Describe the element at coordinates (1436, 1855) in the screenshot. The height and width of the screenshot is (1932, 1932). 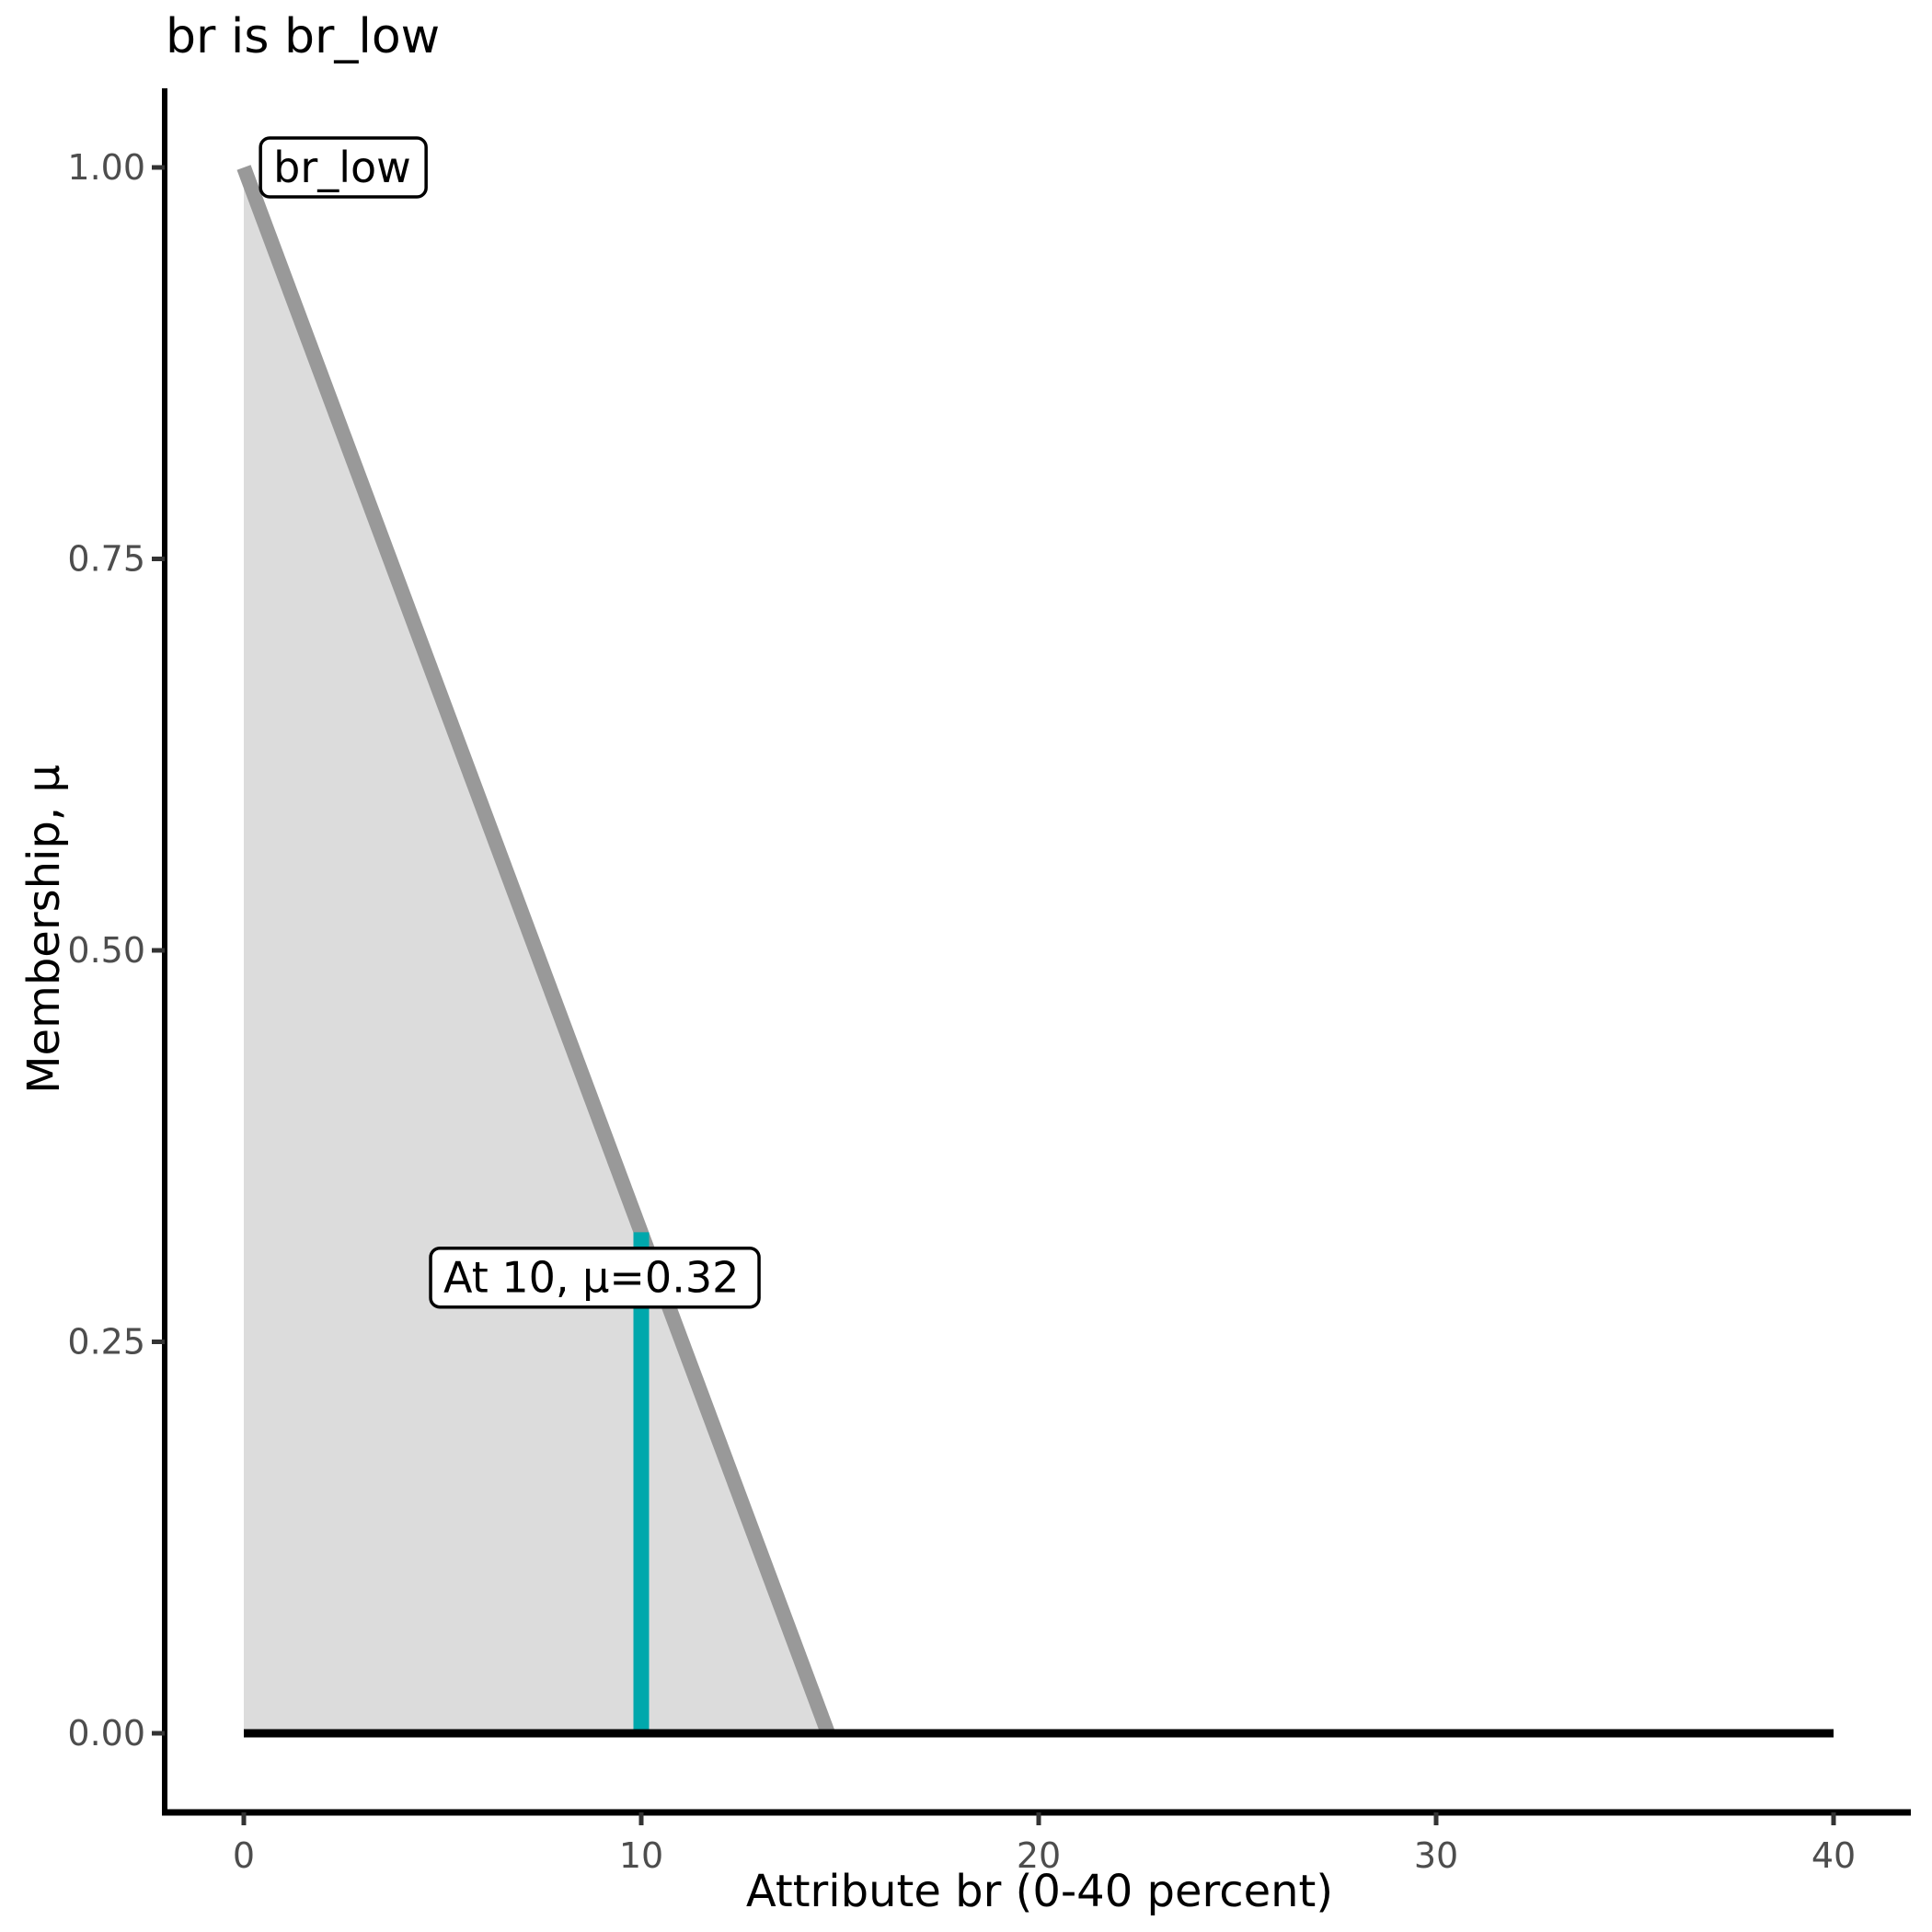
I see `x-tick-label: 30` at that location.